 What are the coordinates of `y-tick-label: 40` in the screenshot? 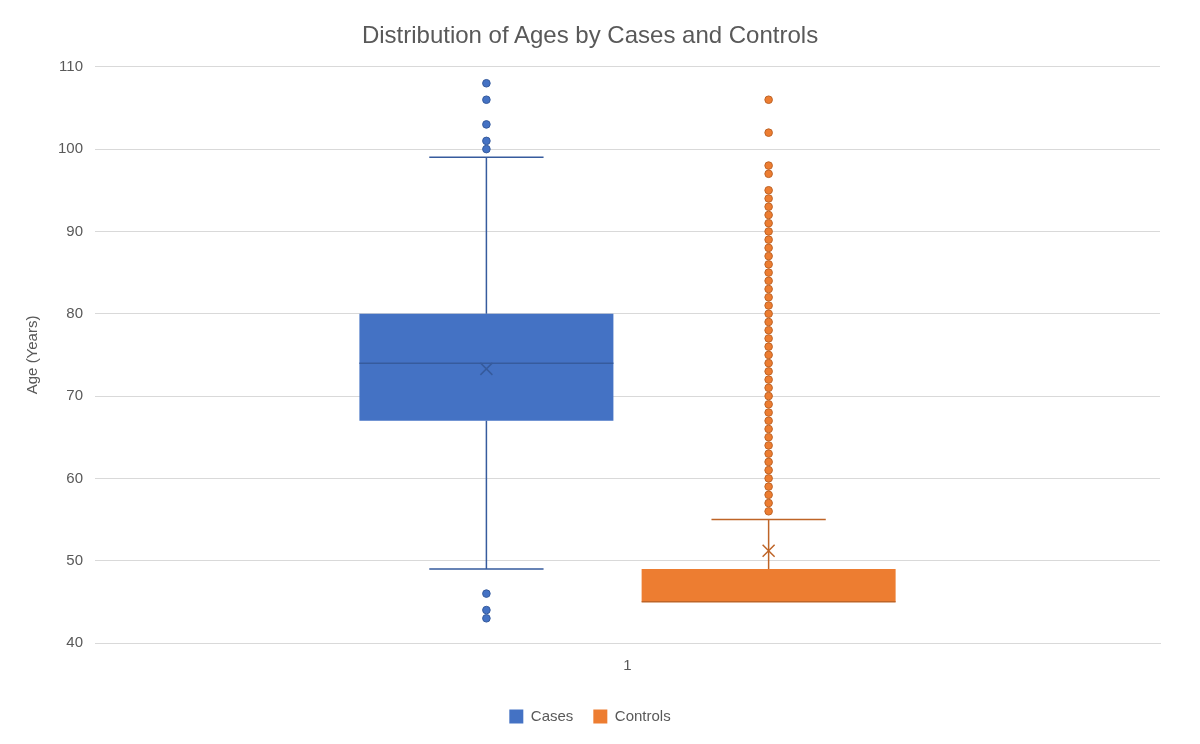 It's located at (75, 642).